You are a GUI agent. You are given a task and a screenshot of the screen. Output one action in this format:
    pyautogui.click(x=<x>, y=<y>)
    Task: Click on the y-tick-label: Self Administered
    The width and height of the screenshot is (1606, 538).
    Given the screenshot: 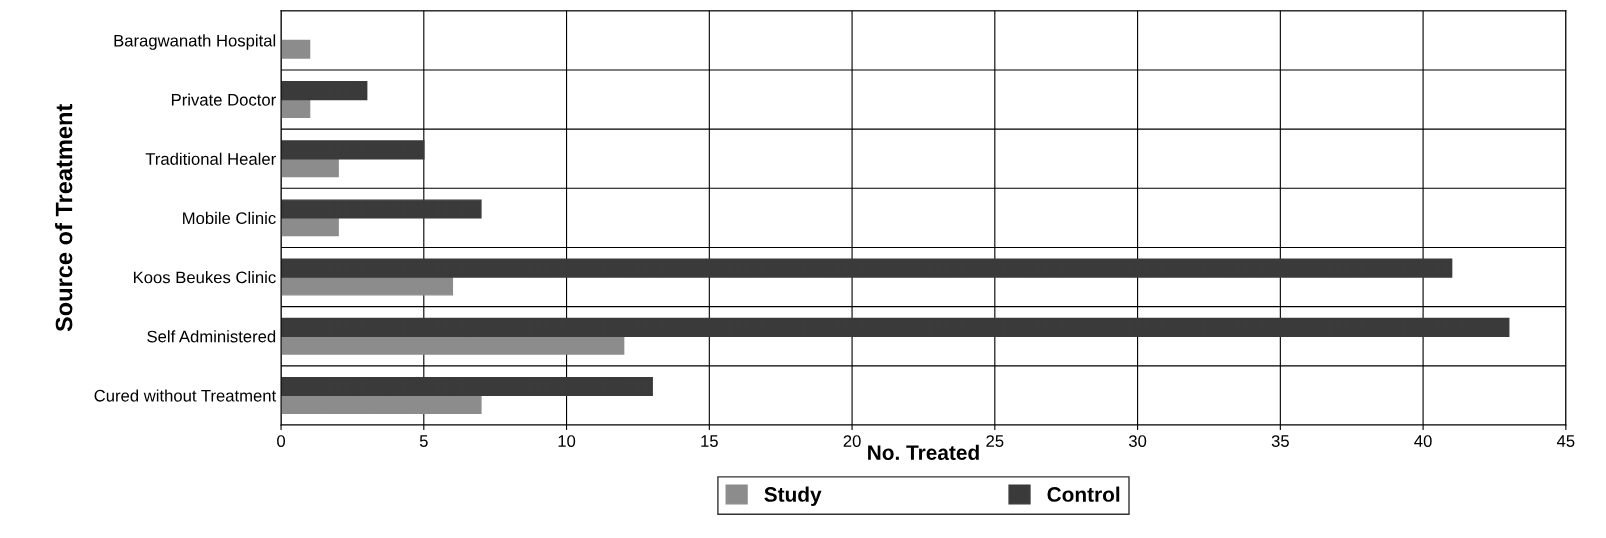 What is the action you would take?
    pyautogui.click(x=211, y=336)
    